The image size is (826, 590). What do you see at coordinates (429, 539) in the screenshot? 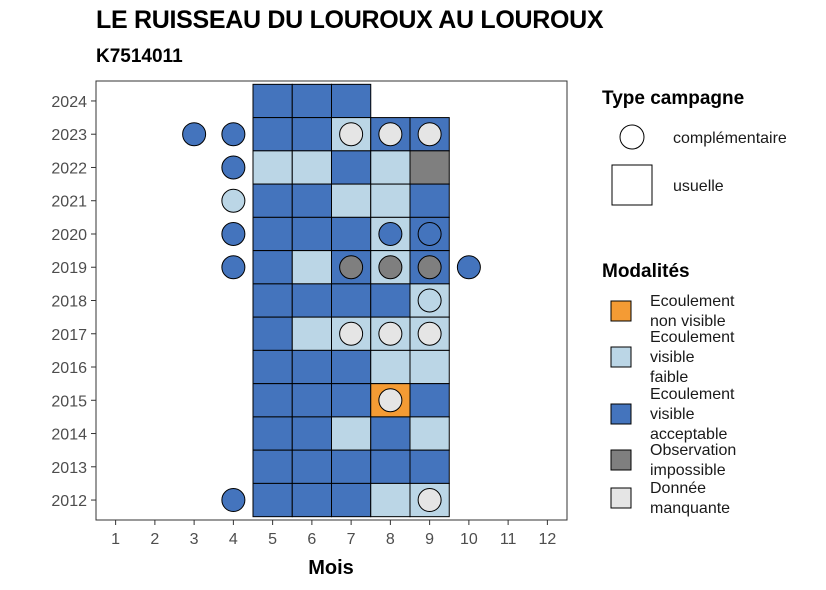
I see `x-tick-label: 9` at bounding box center [429, 539].